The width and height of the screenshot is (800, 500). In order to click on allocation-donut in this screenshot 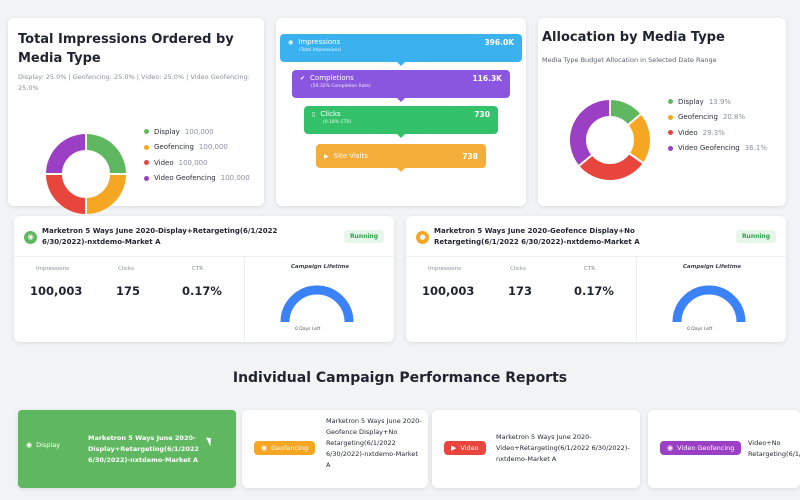, I will do `click(610, 140)`.